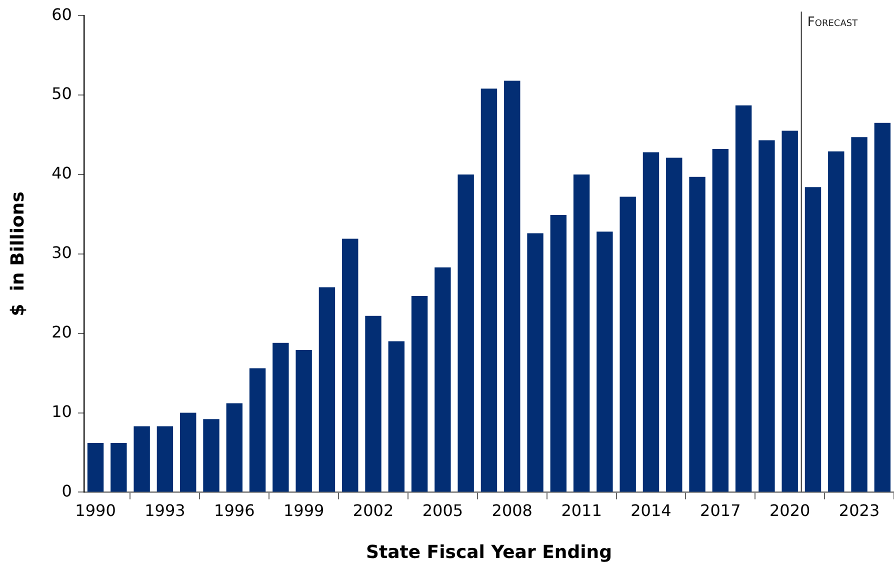 The height and width of the screenshot is (568, 894). Describe the element at coordinates (62, 94) in the screenshot. I see `y-tick-label: 50` at that location.